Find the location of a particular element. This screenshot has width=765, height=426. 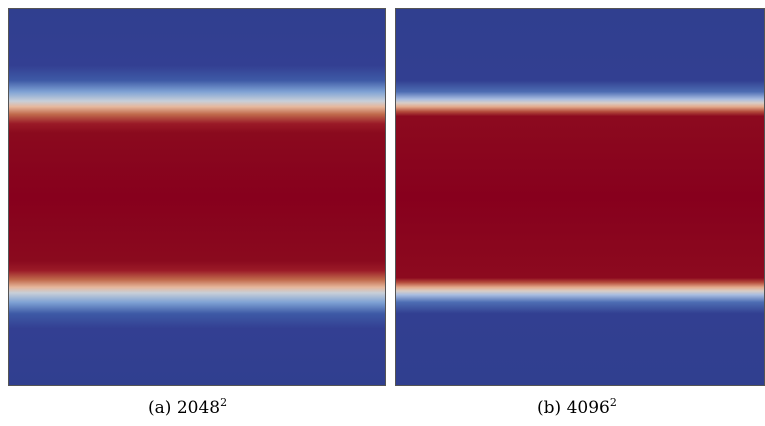

caption-a-tag: (a) is located at coordinates (160, 408).